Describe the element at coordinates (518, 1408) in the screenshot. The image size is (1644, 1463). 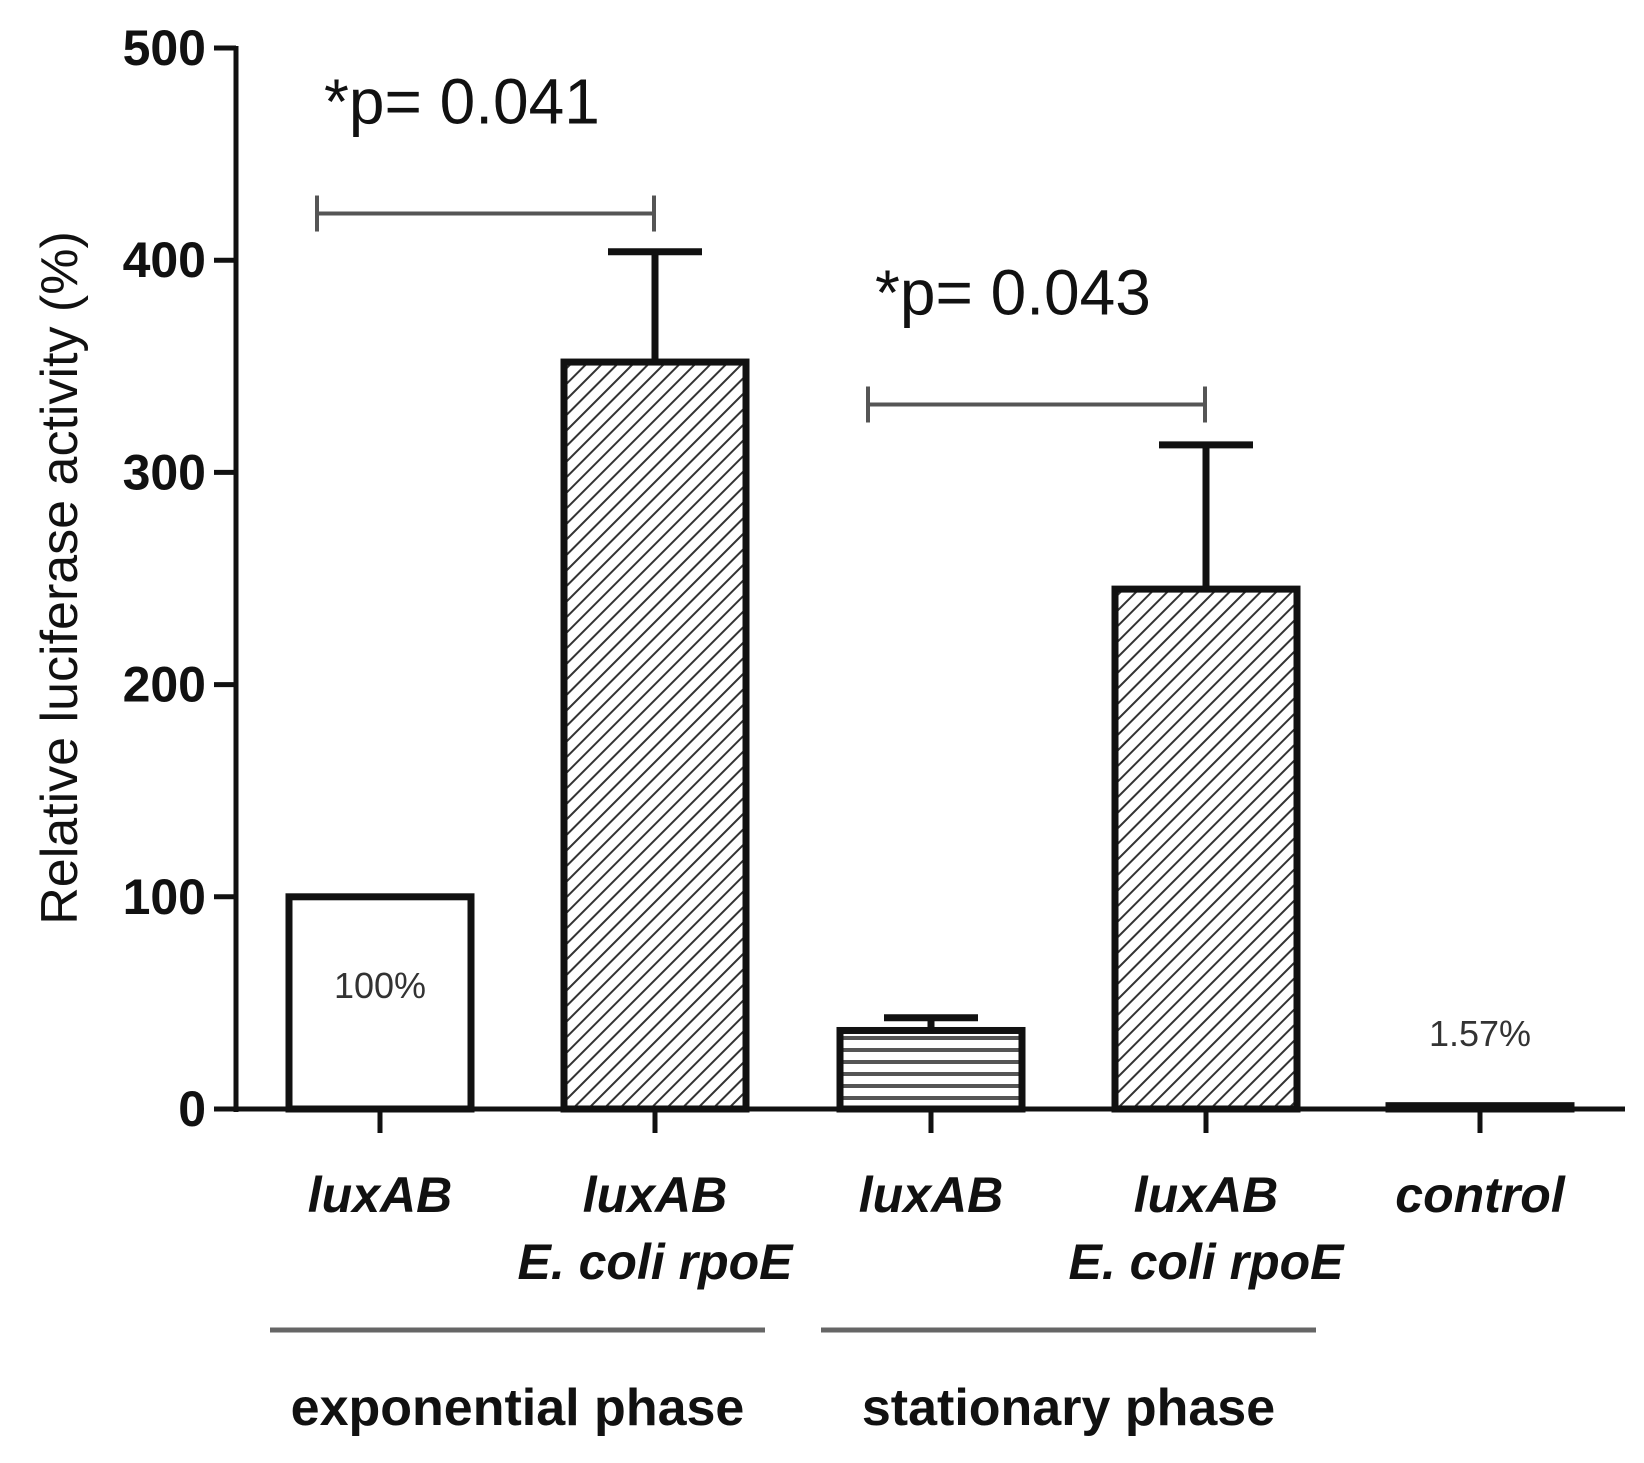
I see `group-label: exponential phase` at that location.